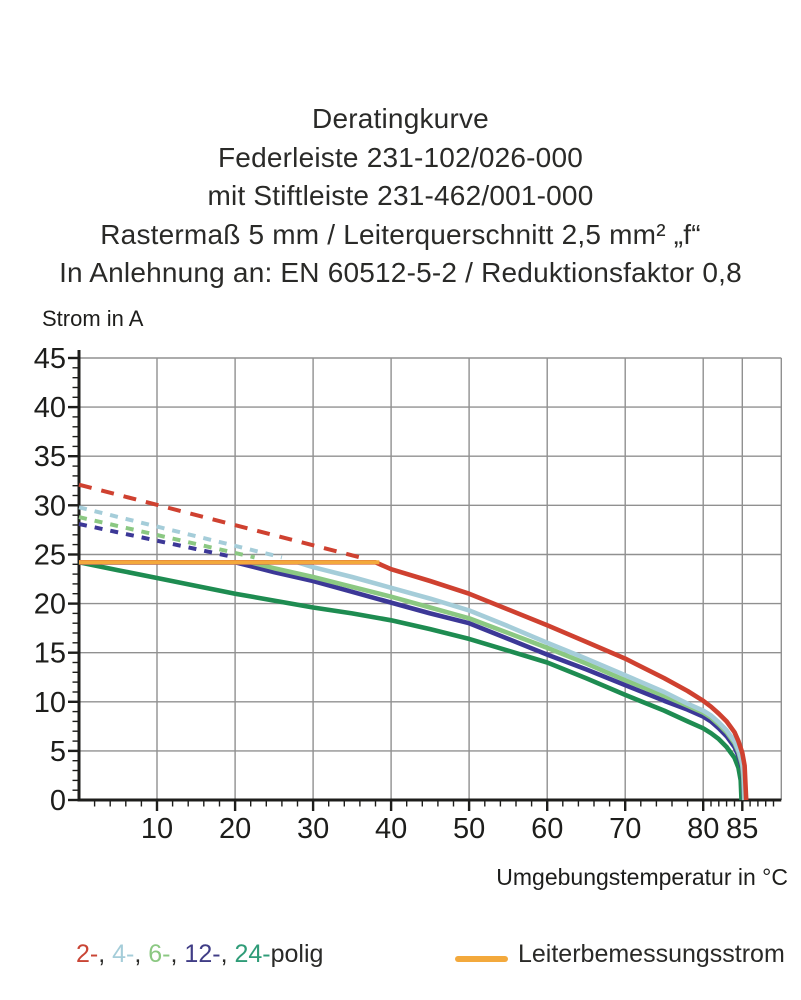 The image size is (801, 1000). I want to click on y-tick-label: 0, so click(58, 801).